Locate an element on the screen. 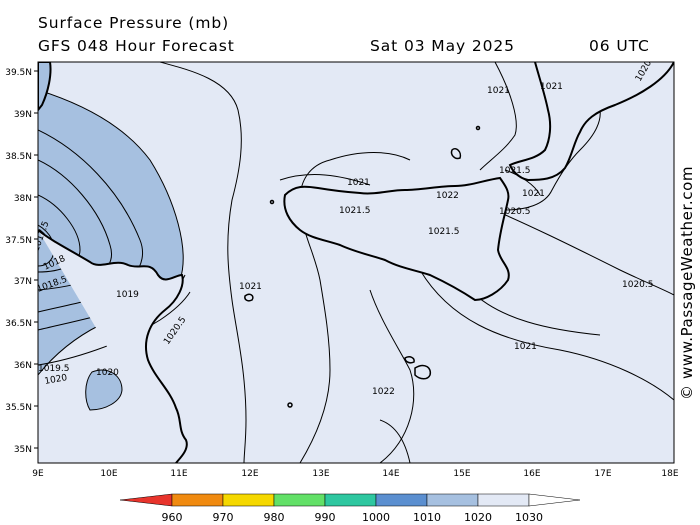 The width and height of the screenshot is (700, 525). isobar-label: 1019.5 is located at coordinates (54, 369).